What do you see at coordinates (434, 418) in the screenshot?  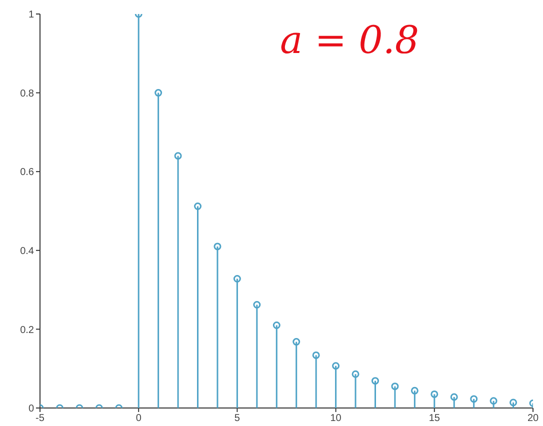 I see `x-tick-label: 15` at bounding box center [434, 418].